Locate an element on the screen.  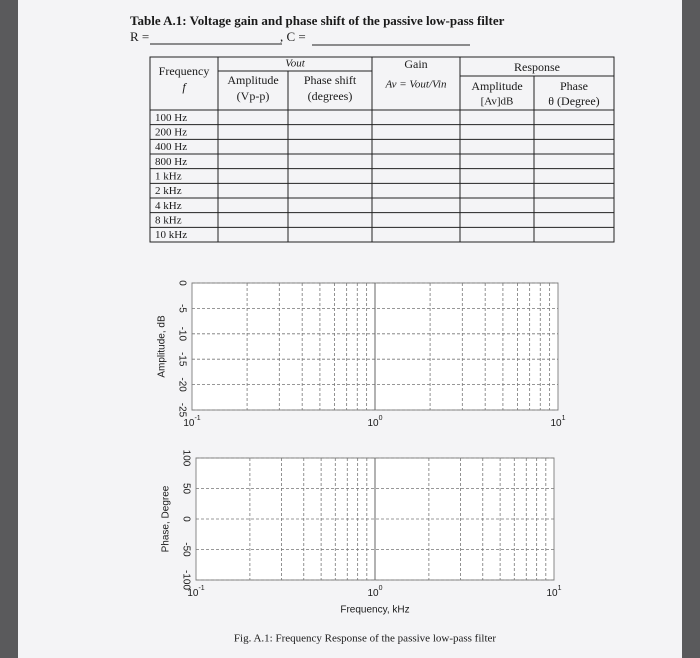
row-label: 100 Hz is located at coordinates (171, 118).